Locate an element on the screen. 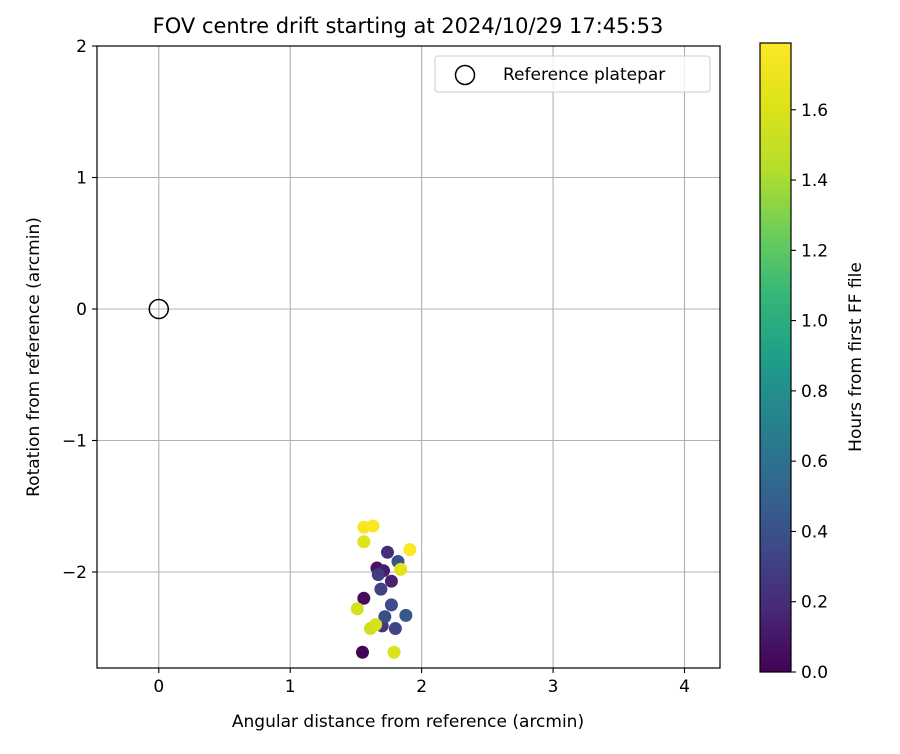 This screenshot has height=754, width=900. colorbar-tick-label: 0.0 is located at coordinates (814, 673).